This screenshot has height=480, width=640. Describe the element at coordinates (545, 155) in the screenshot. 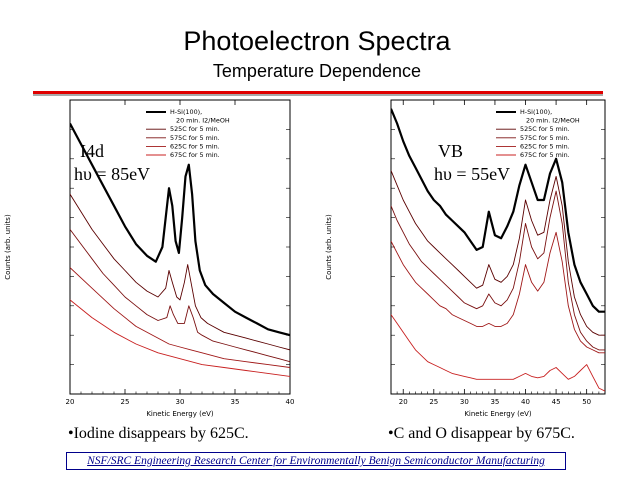

I see `vb-legend-entry: 675C for 5 min.` at that location.